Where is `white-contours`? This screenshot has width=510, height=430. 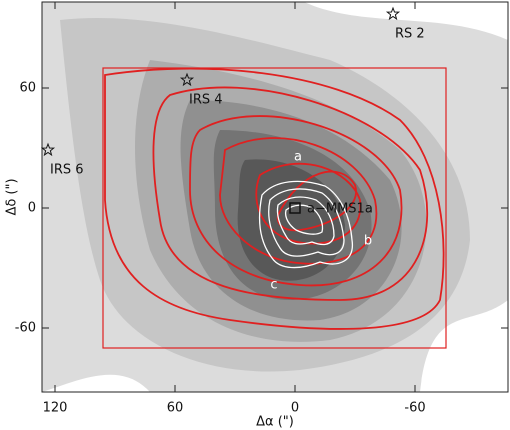
white-contours is located at coordinates (306, 224).